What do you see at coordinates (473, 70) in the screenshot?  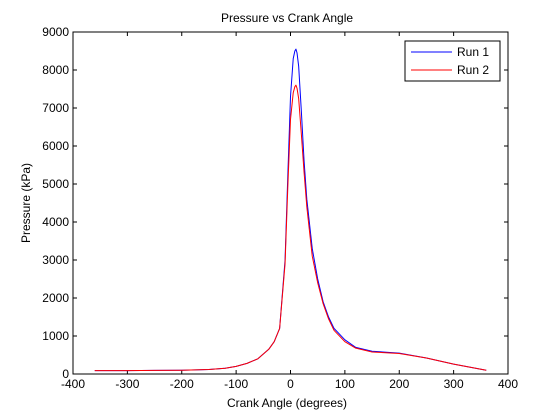 I see `legend-label-2: Run 2` at bounding box center [473, 70].